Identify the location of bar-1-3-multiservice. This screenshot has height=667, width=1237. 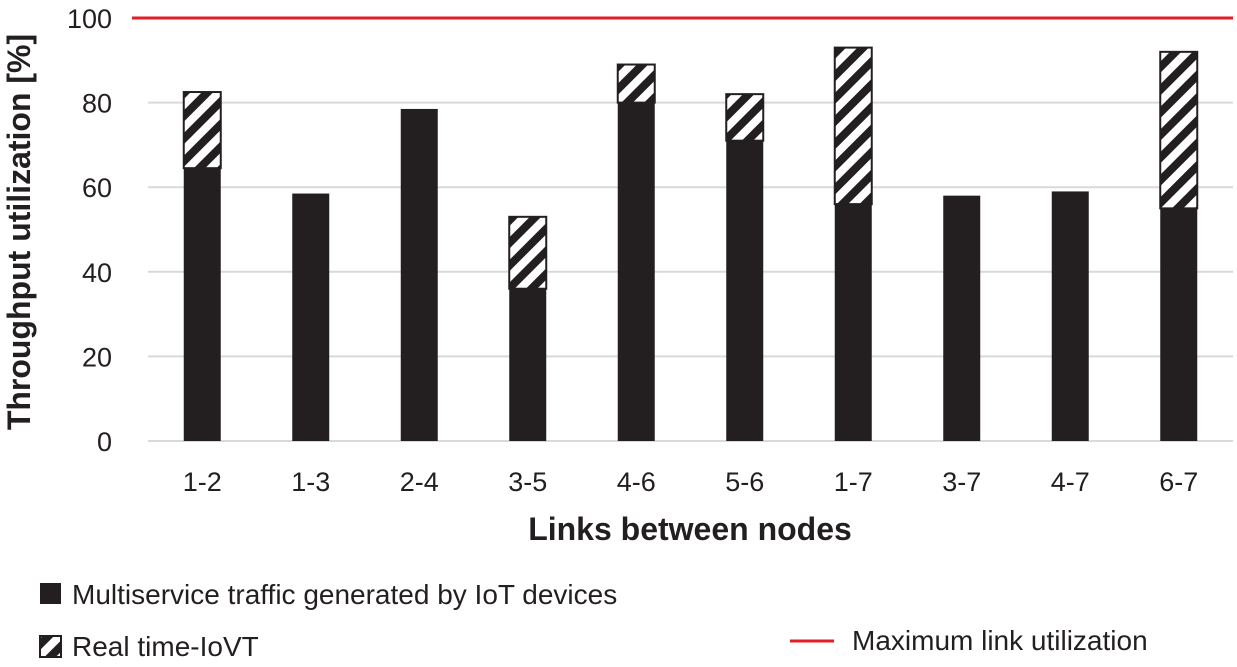
(311, 317).